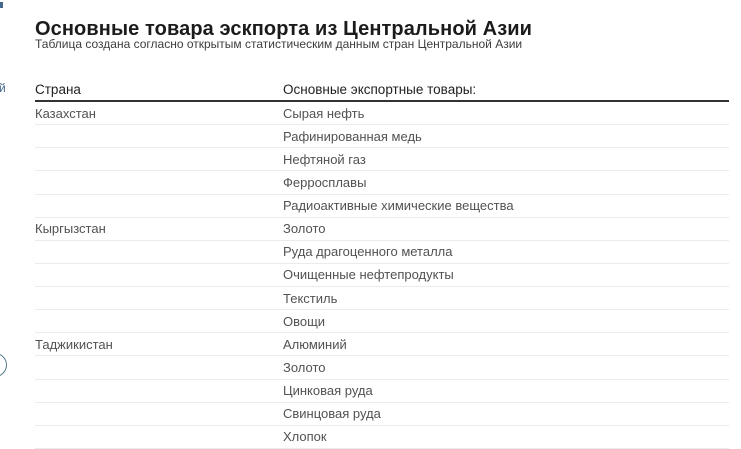 This screenshot has width=741, height=449. I want to click on good-cell: Рафинированная медь, so click(352, 136).